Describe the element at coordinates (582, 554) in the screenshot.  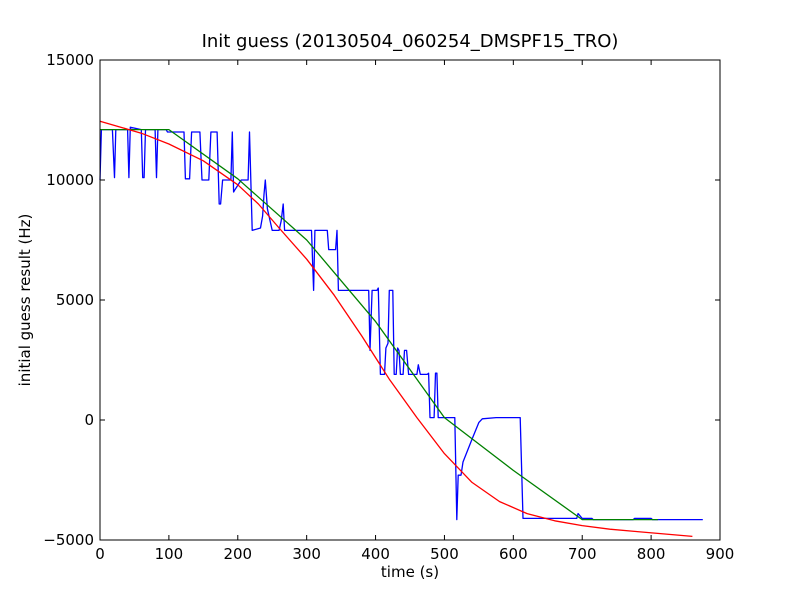
I see `x-tick-label: 700` at that location.